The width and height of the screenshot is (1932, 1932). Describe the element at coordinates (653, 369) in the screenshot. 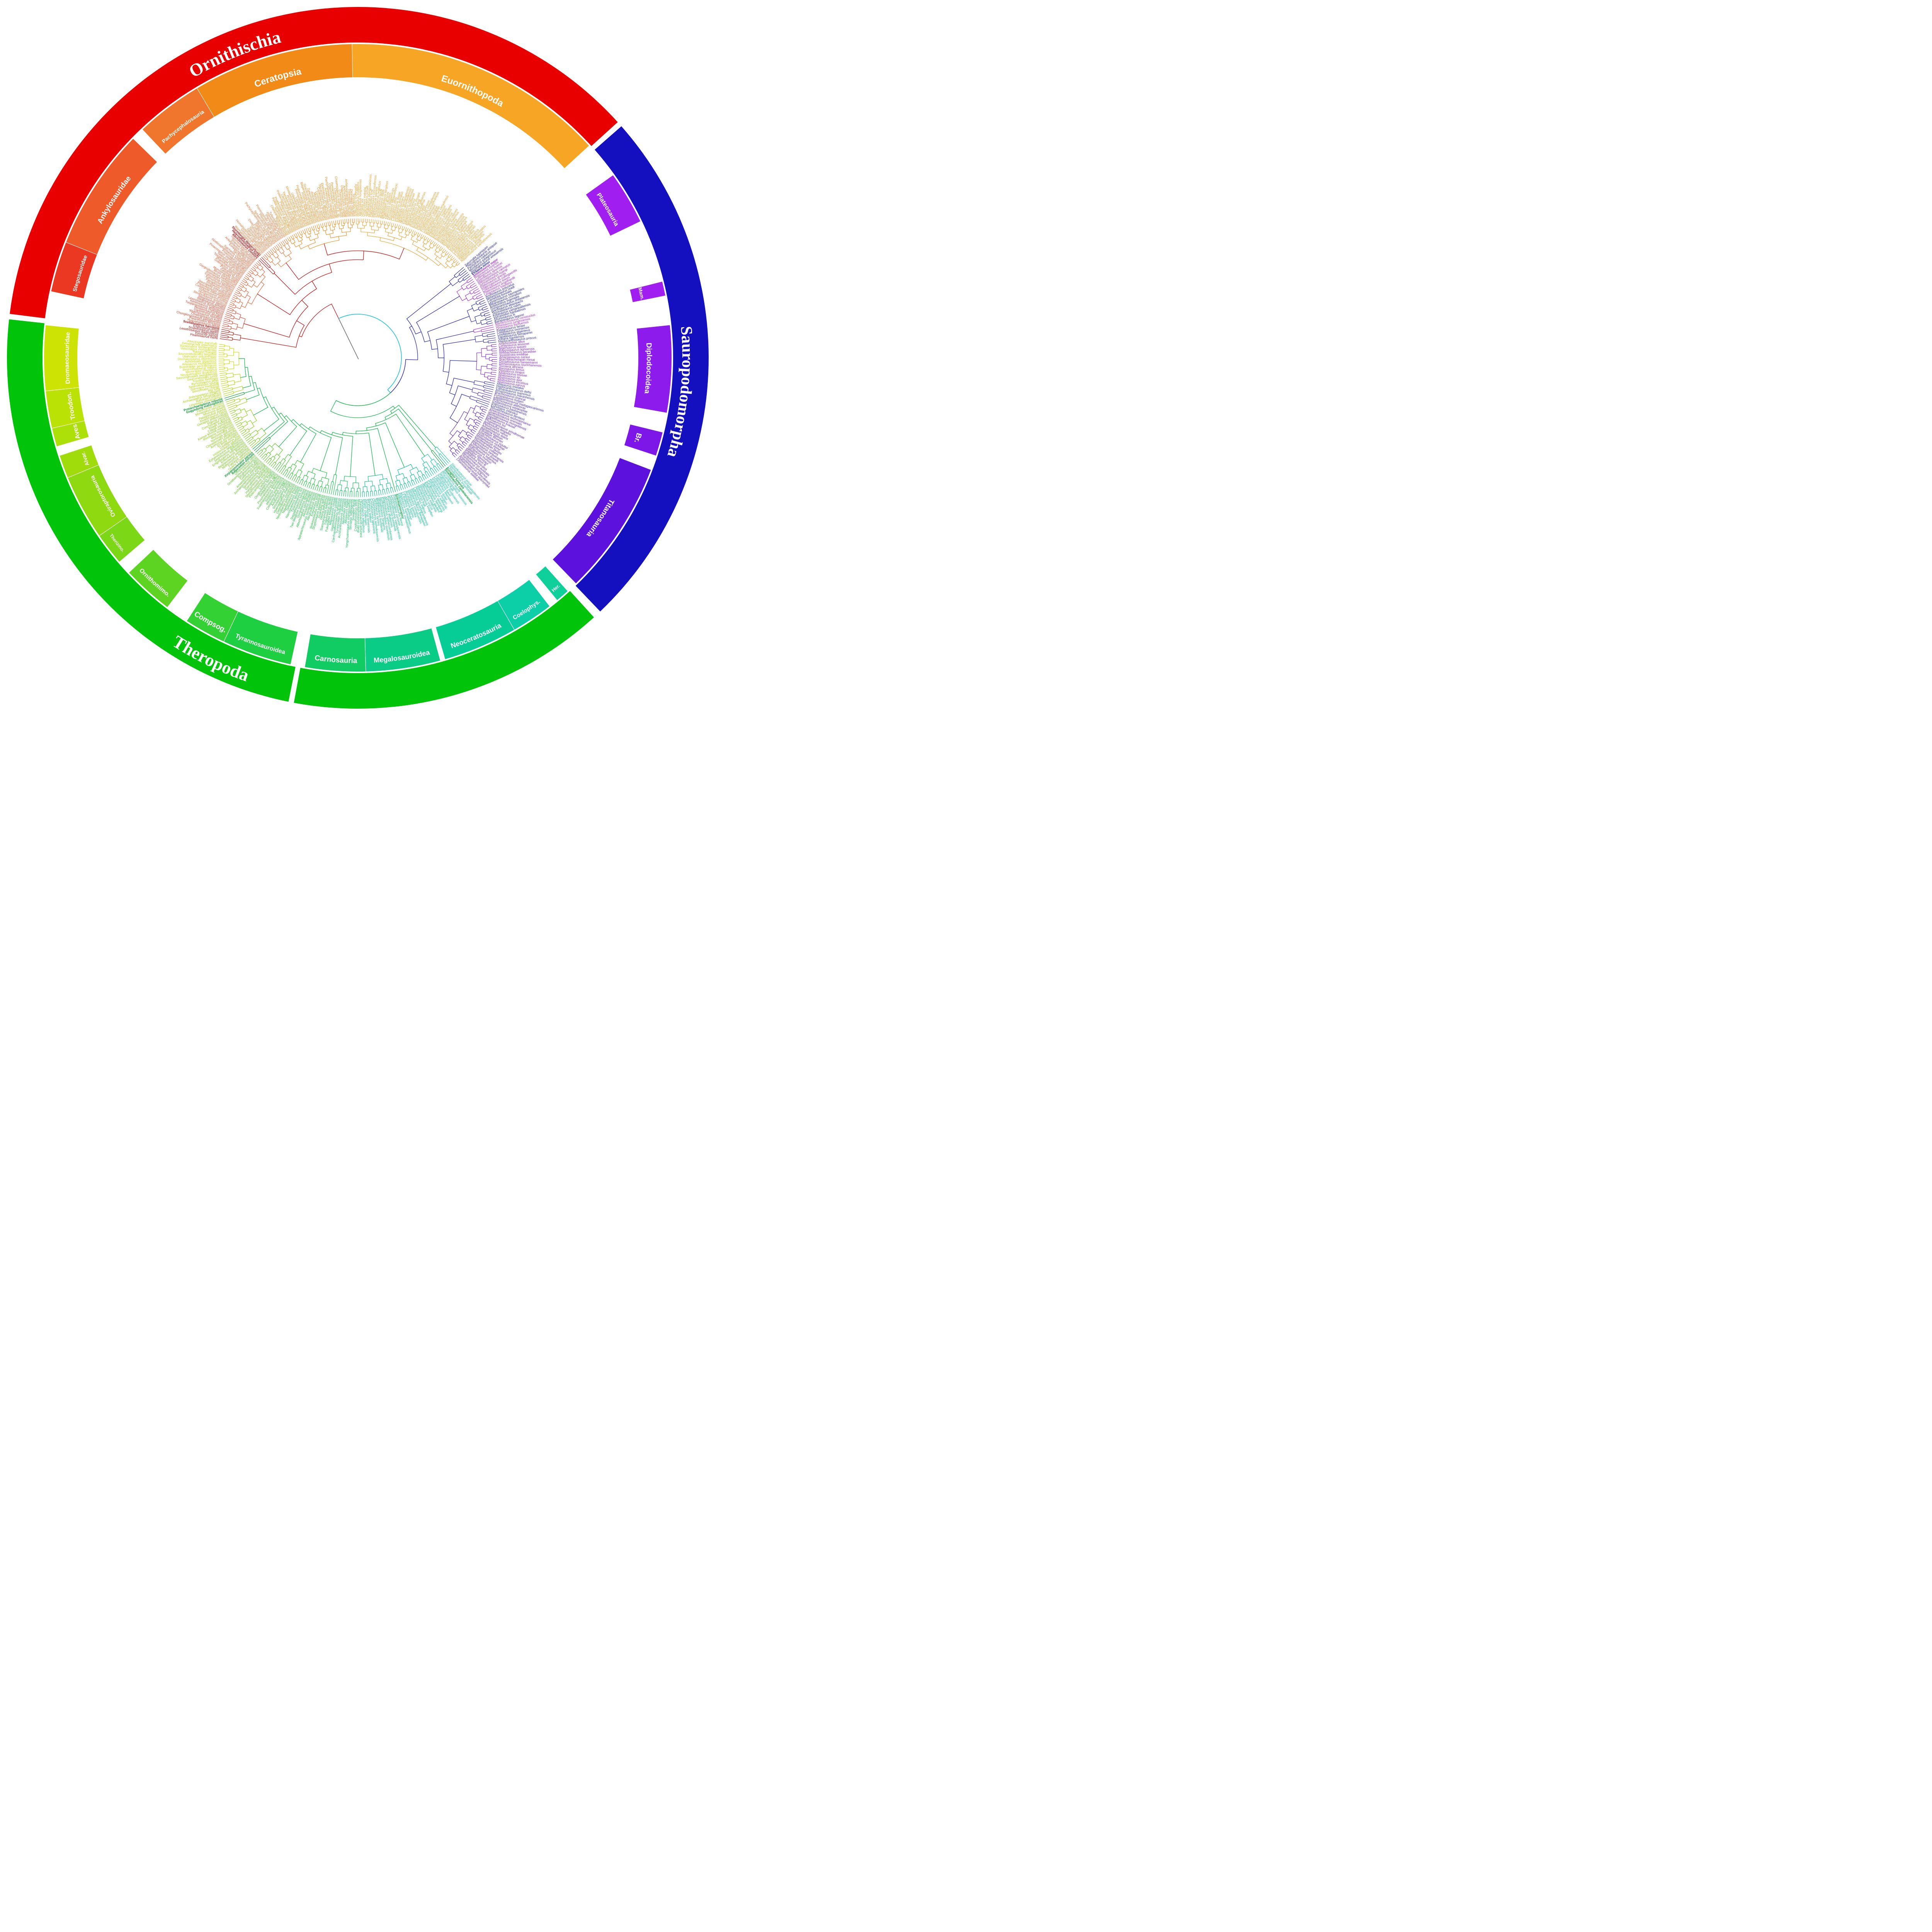

I see `subclade-box-Diplodocoidea` at that location.